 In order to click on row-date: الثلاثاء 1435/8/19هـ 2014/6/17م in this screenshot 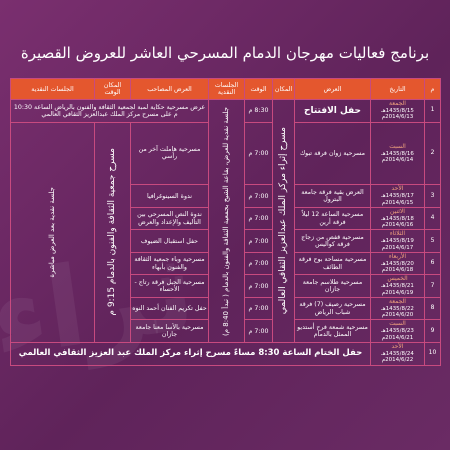, I will do `click(397, 241)`.